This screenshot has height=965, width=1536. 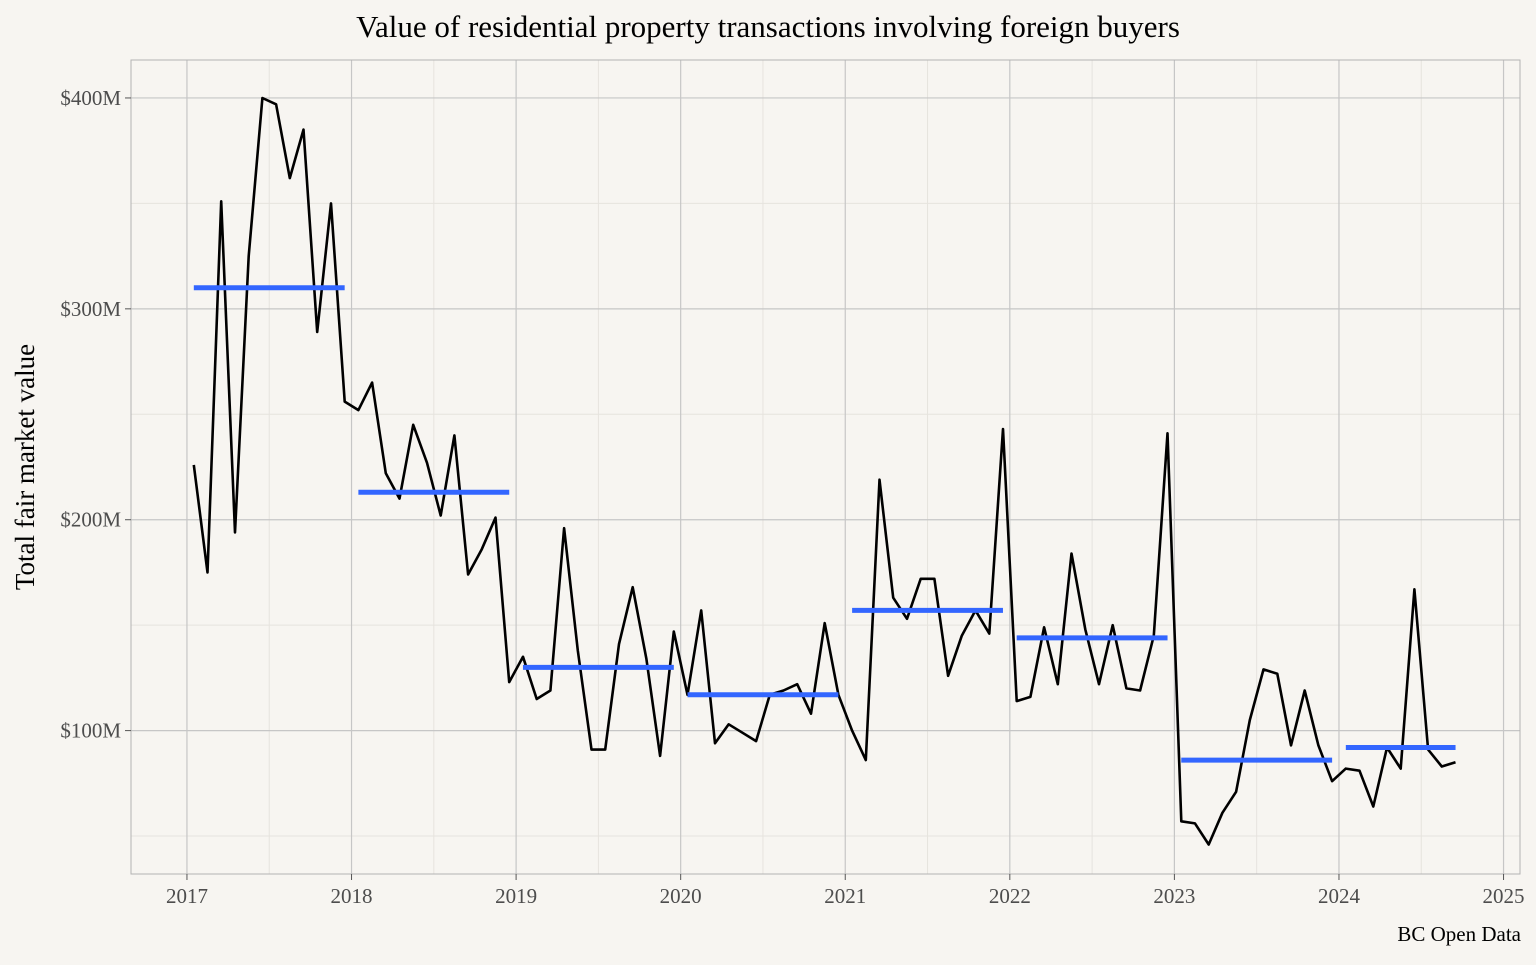 I want to click on x-tick-label: 2017, so click(x=187, y=896).